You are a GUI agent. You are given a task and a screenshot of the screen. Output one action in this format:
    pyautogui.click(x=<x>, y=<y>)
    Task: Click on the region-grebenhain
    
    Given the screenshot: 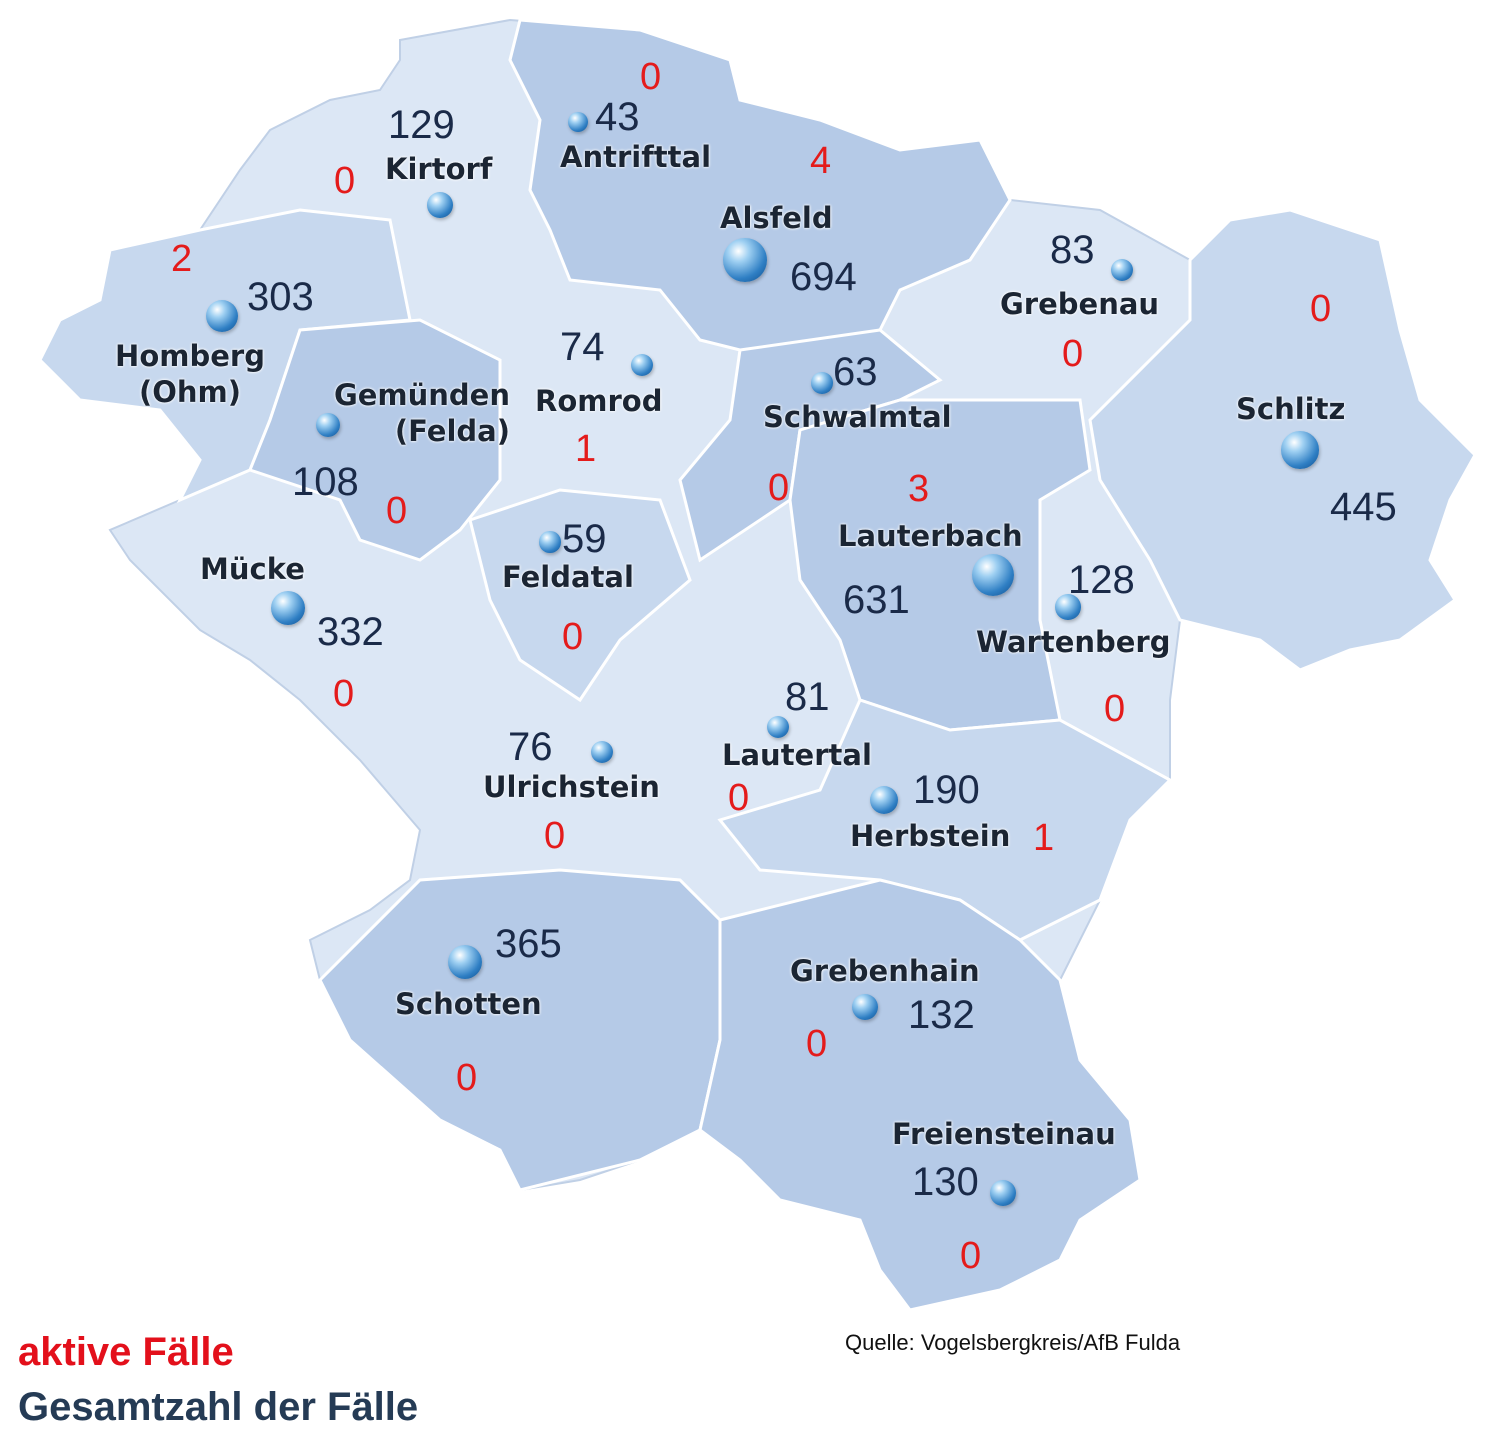 What is the action you would take?
    pyautogui.click(x=920, y=1095)
    